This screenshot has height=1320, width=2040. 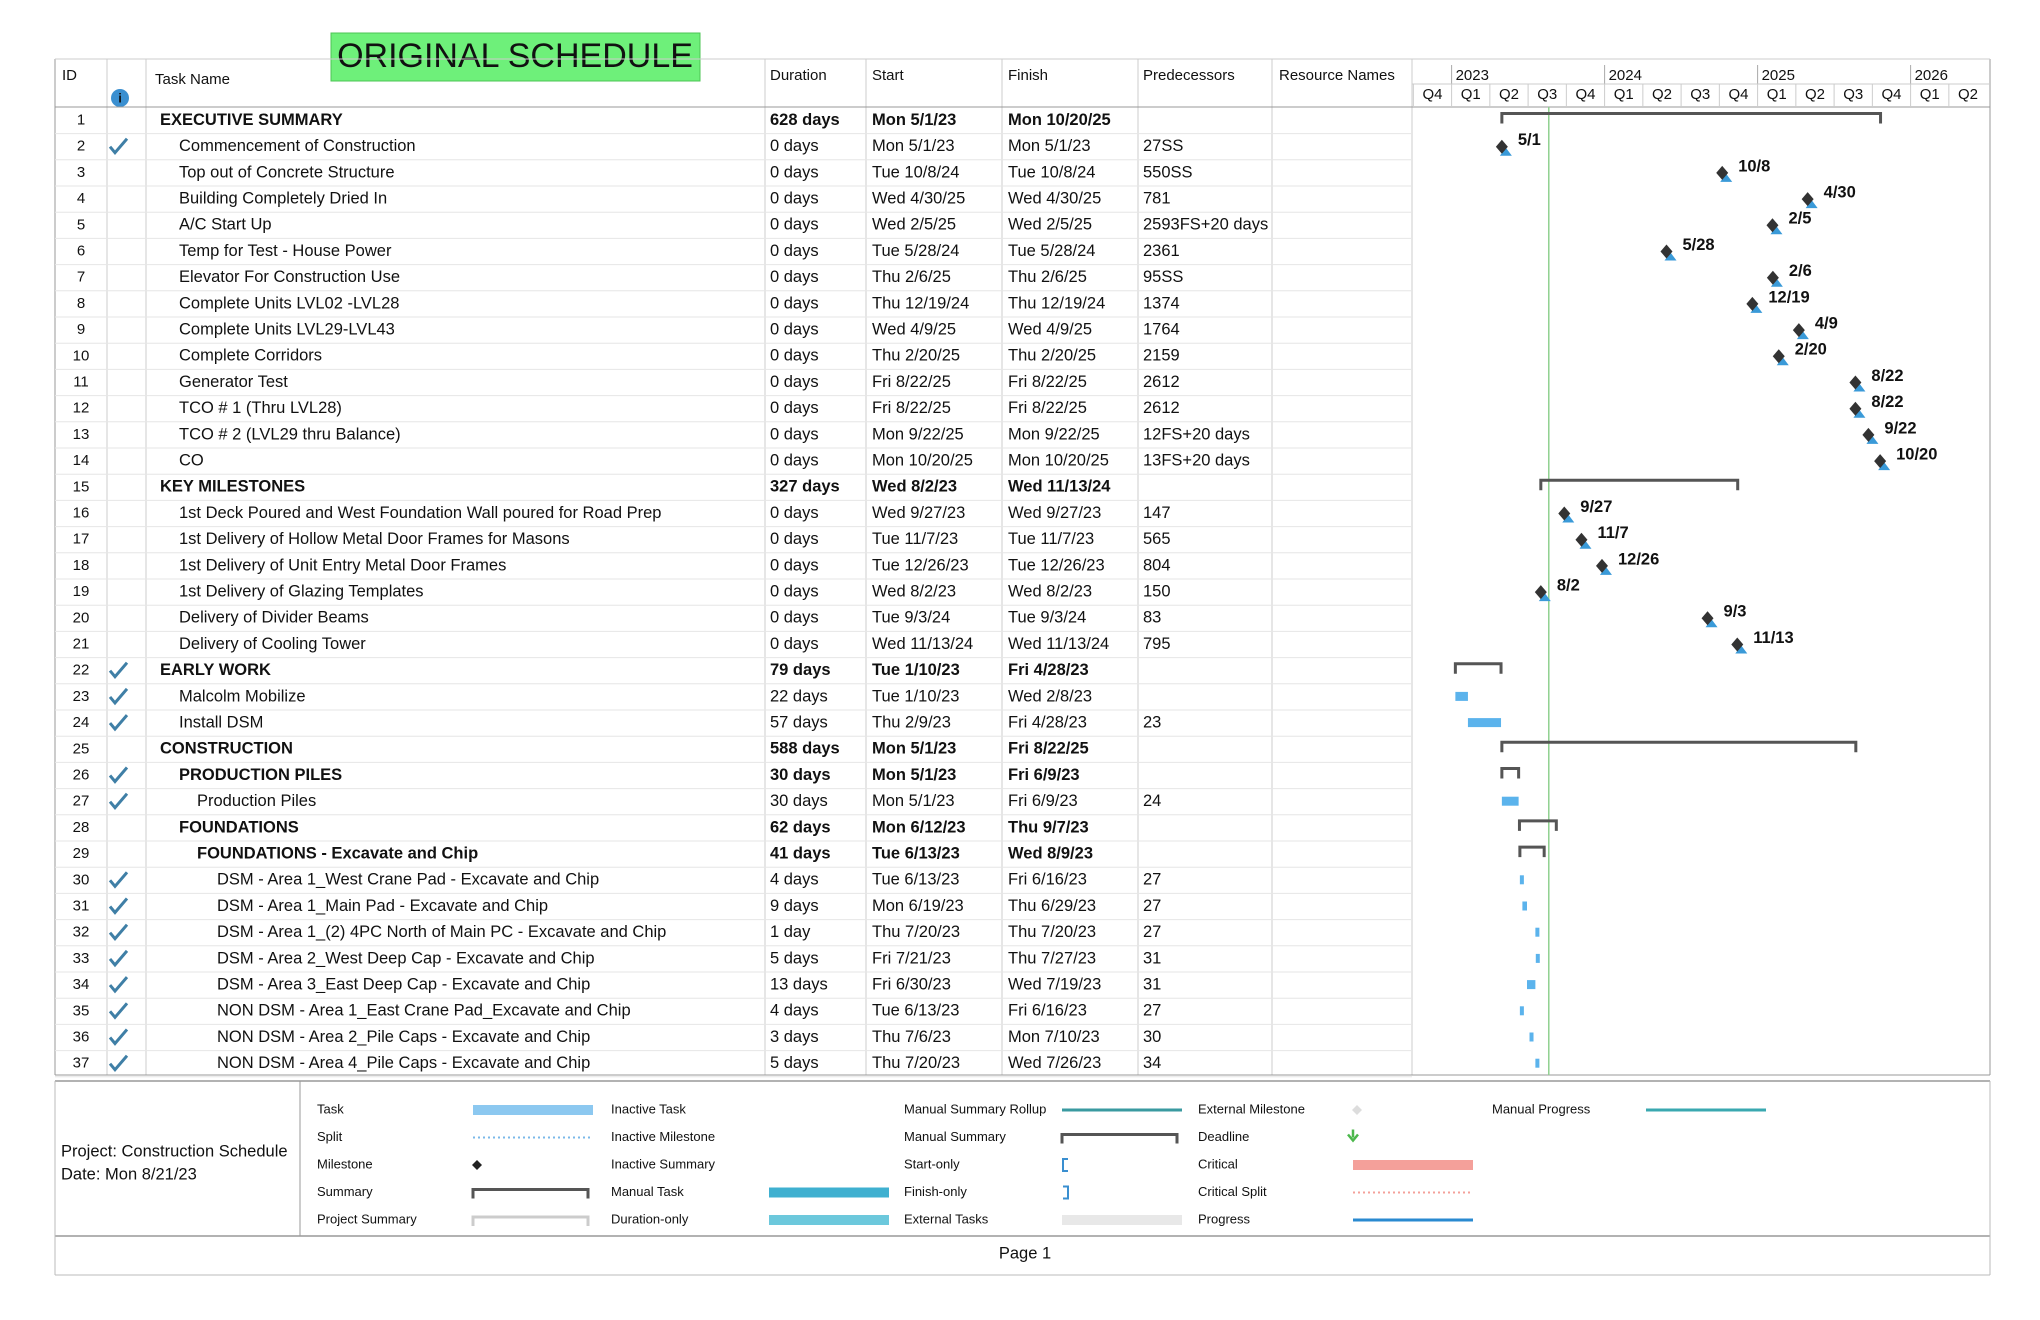 I want to click on predecessors: 27, so click(x=1152, y=932).